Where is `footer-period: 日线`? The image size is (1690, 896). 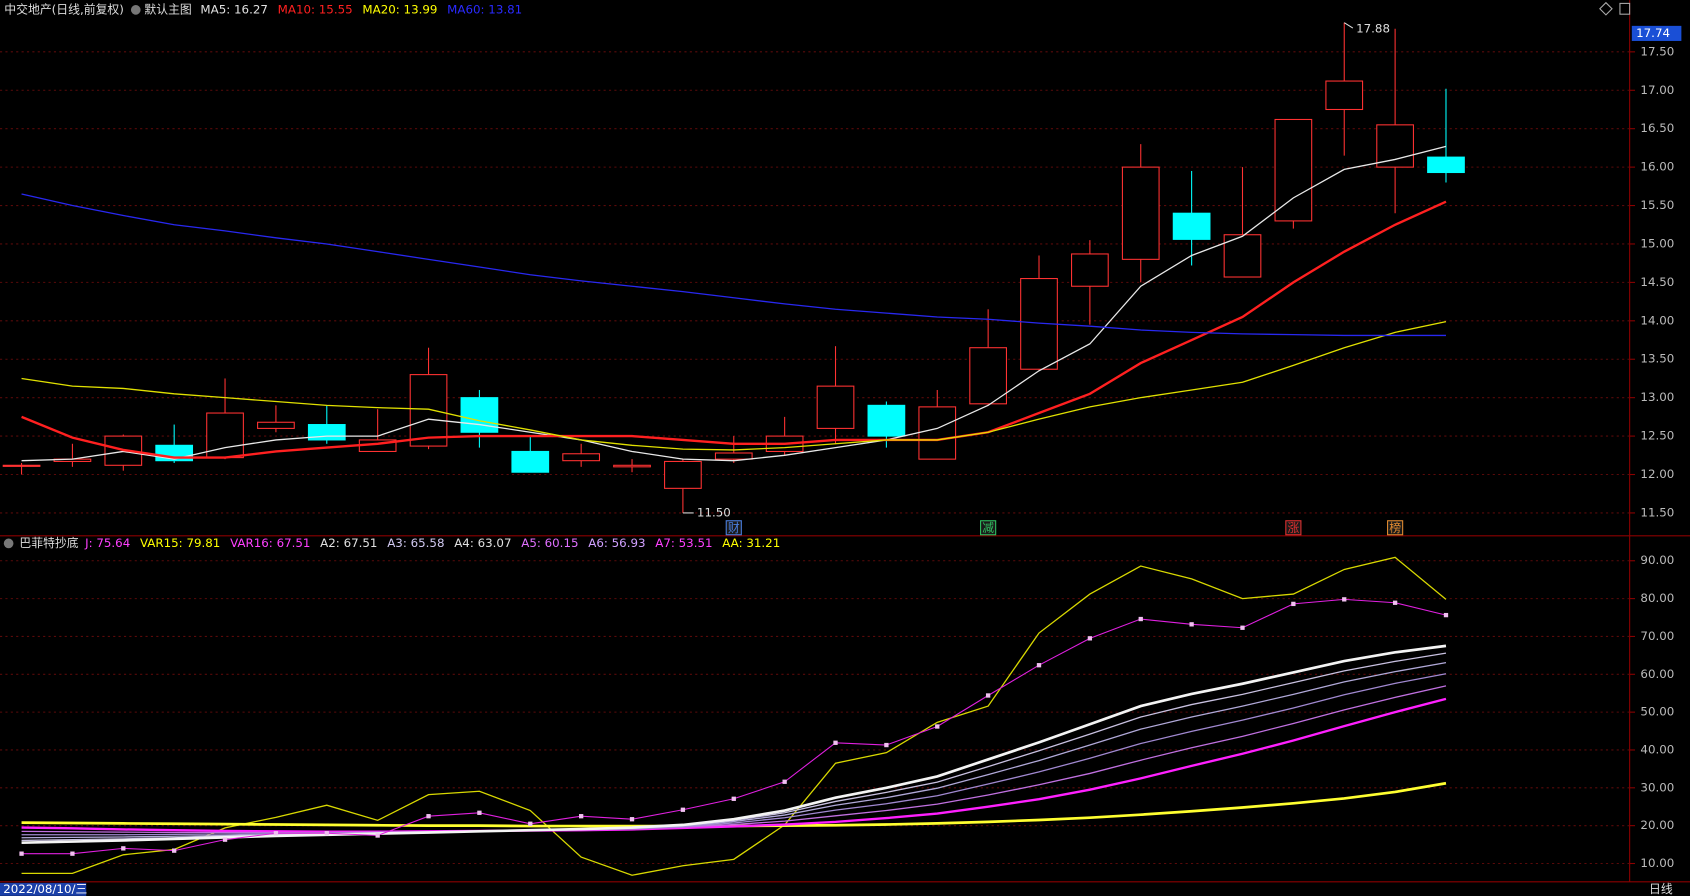
footer-period: 日线 is located at coordinates (1661, 889).